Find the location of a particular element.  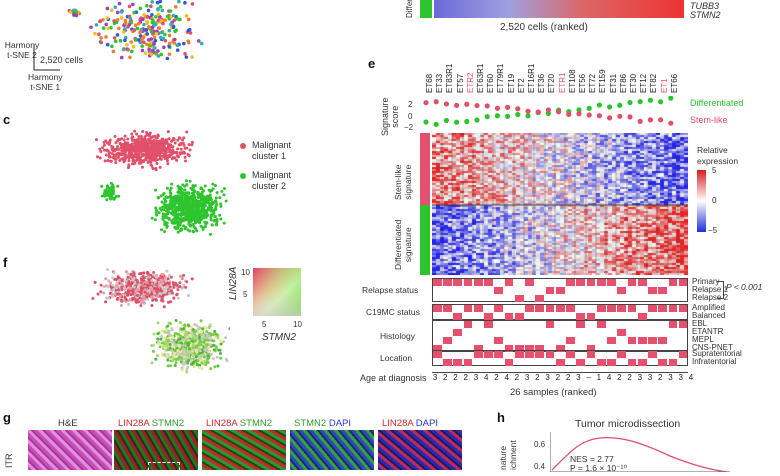

legend-label-cluster1: Malignant cluster 1 is located at coordinates (272, 150).